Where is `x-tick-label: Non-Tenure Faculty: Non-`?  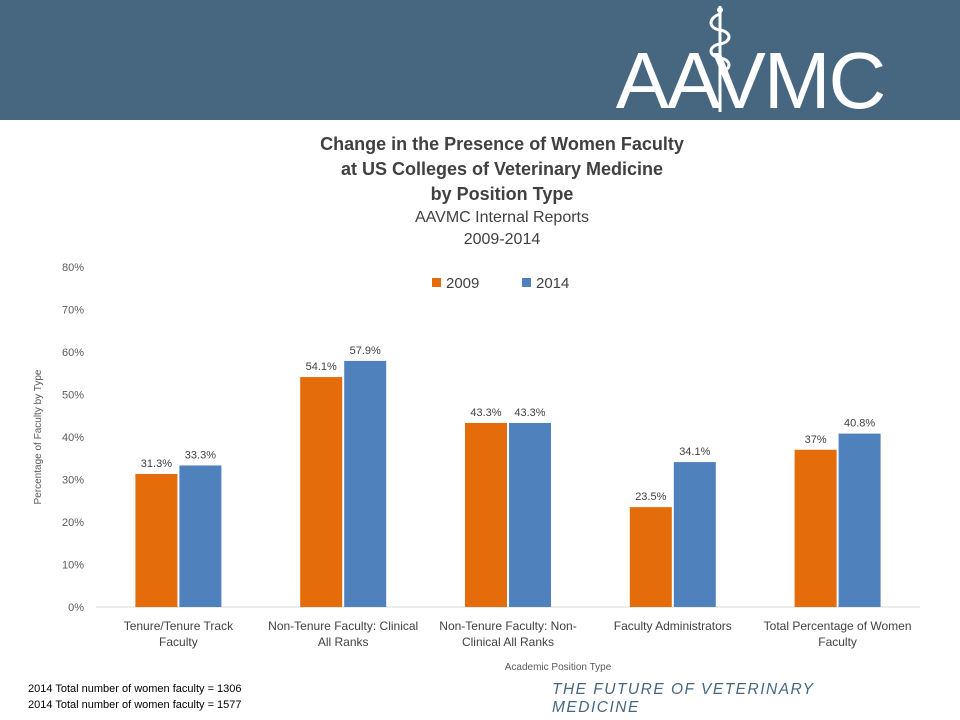 x-tick-label: Non-Tenure Faculty: Non- is located at coordinates (507, 626).